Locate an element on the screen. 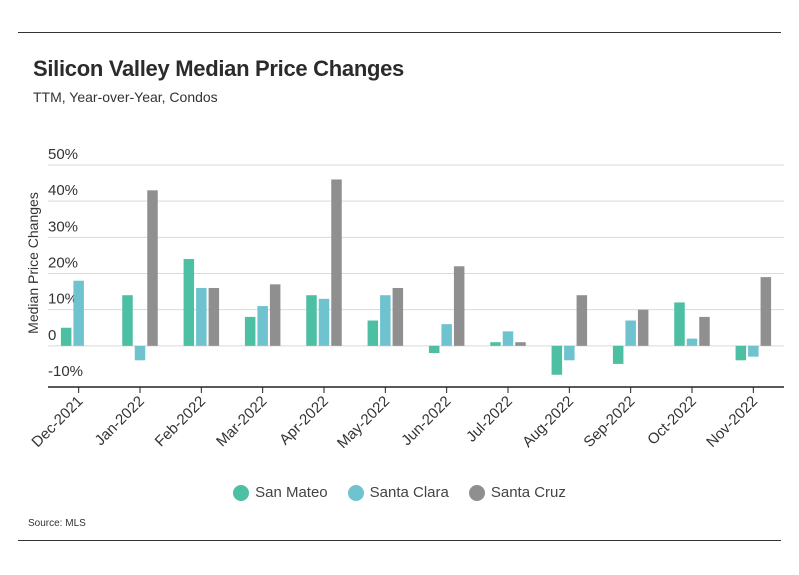 The height and width of the screenshot is (575, 799). legend-label: San Mateo is located at coordinates (291, 492).